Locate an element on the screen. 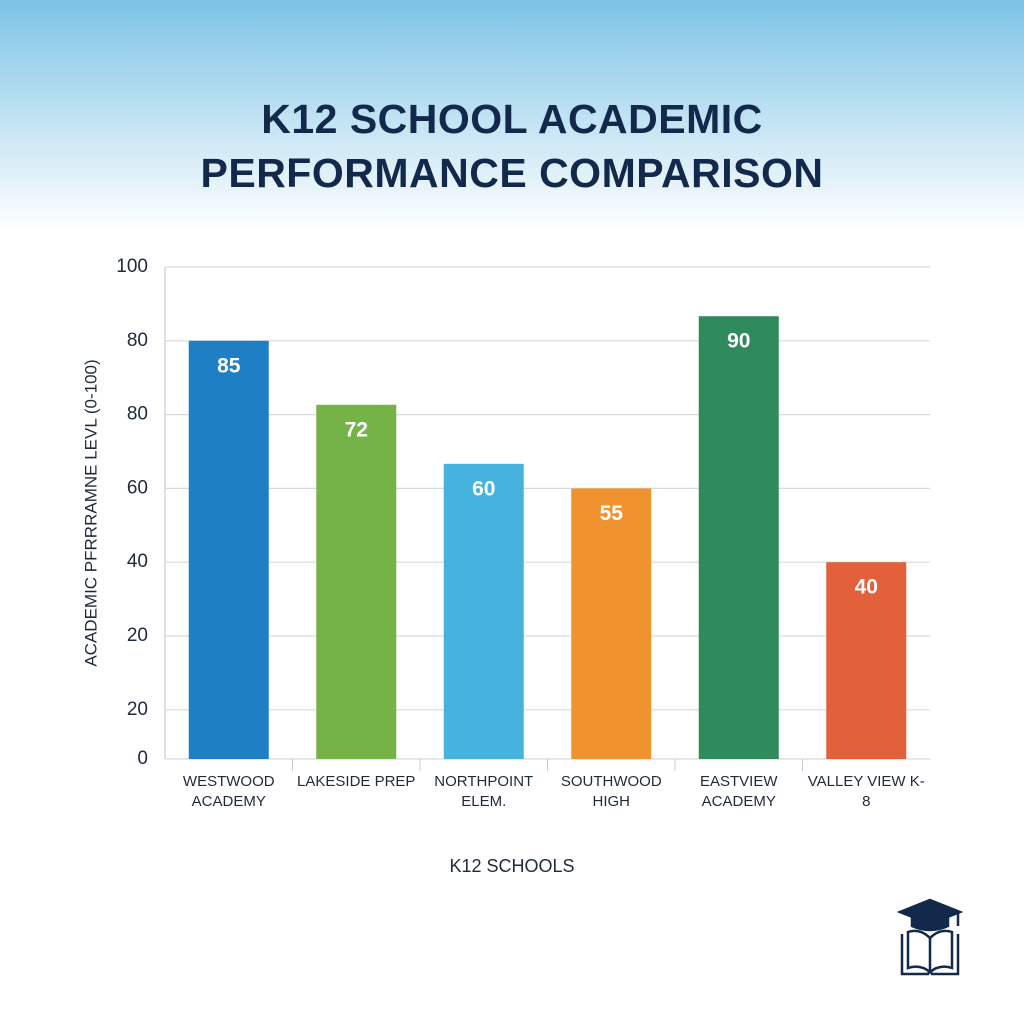 The width and height of the screenshot is (1024, 1024). data-label: 40 is located at coordinates (866, 587).